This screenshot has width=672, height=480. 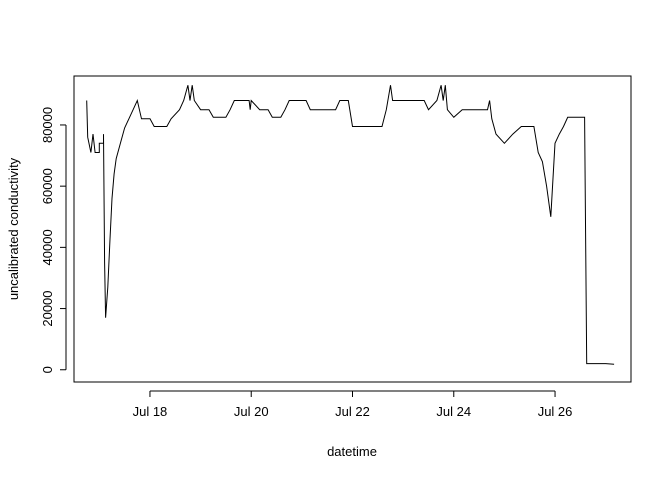 I want to click on y-tick-label: 20000, so click(x=47, y=308).